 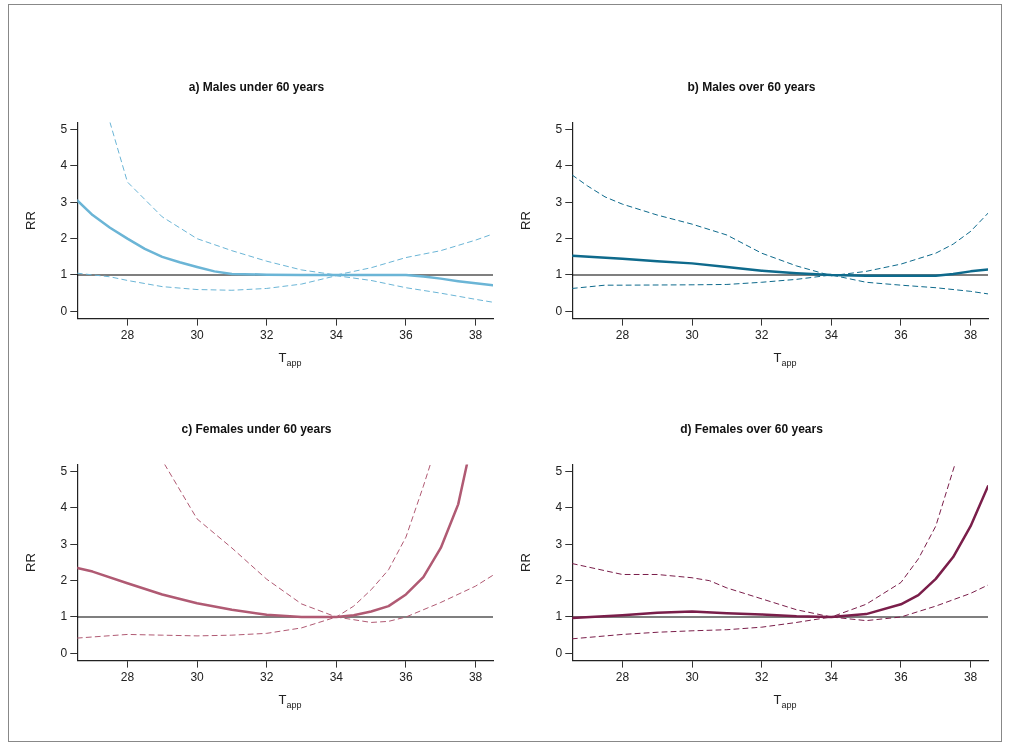 What do you see at coordinates (780, 225) in the screenshot?
I see `line-series` at bounding box center [780, 225].